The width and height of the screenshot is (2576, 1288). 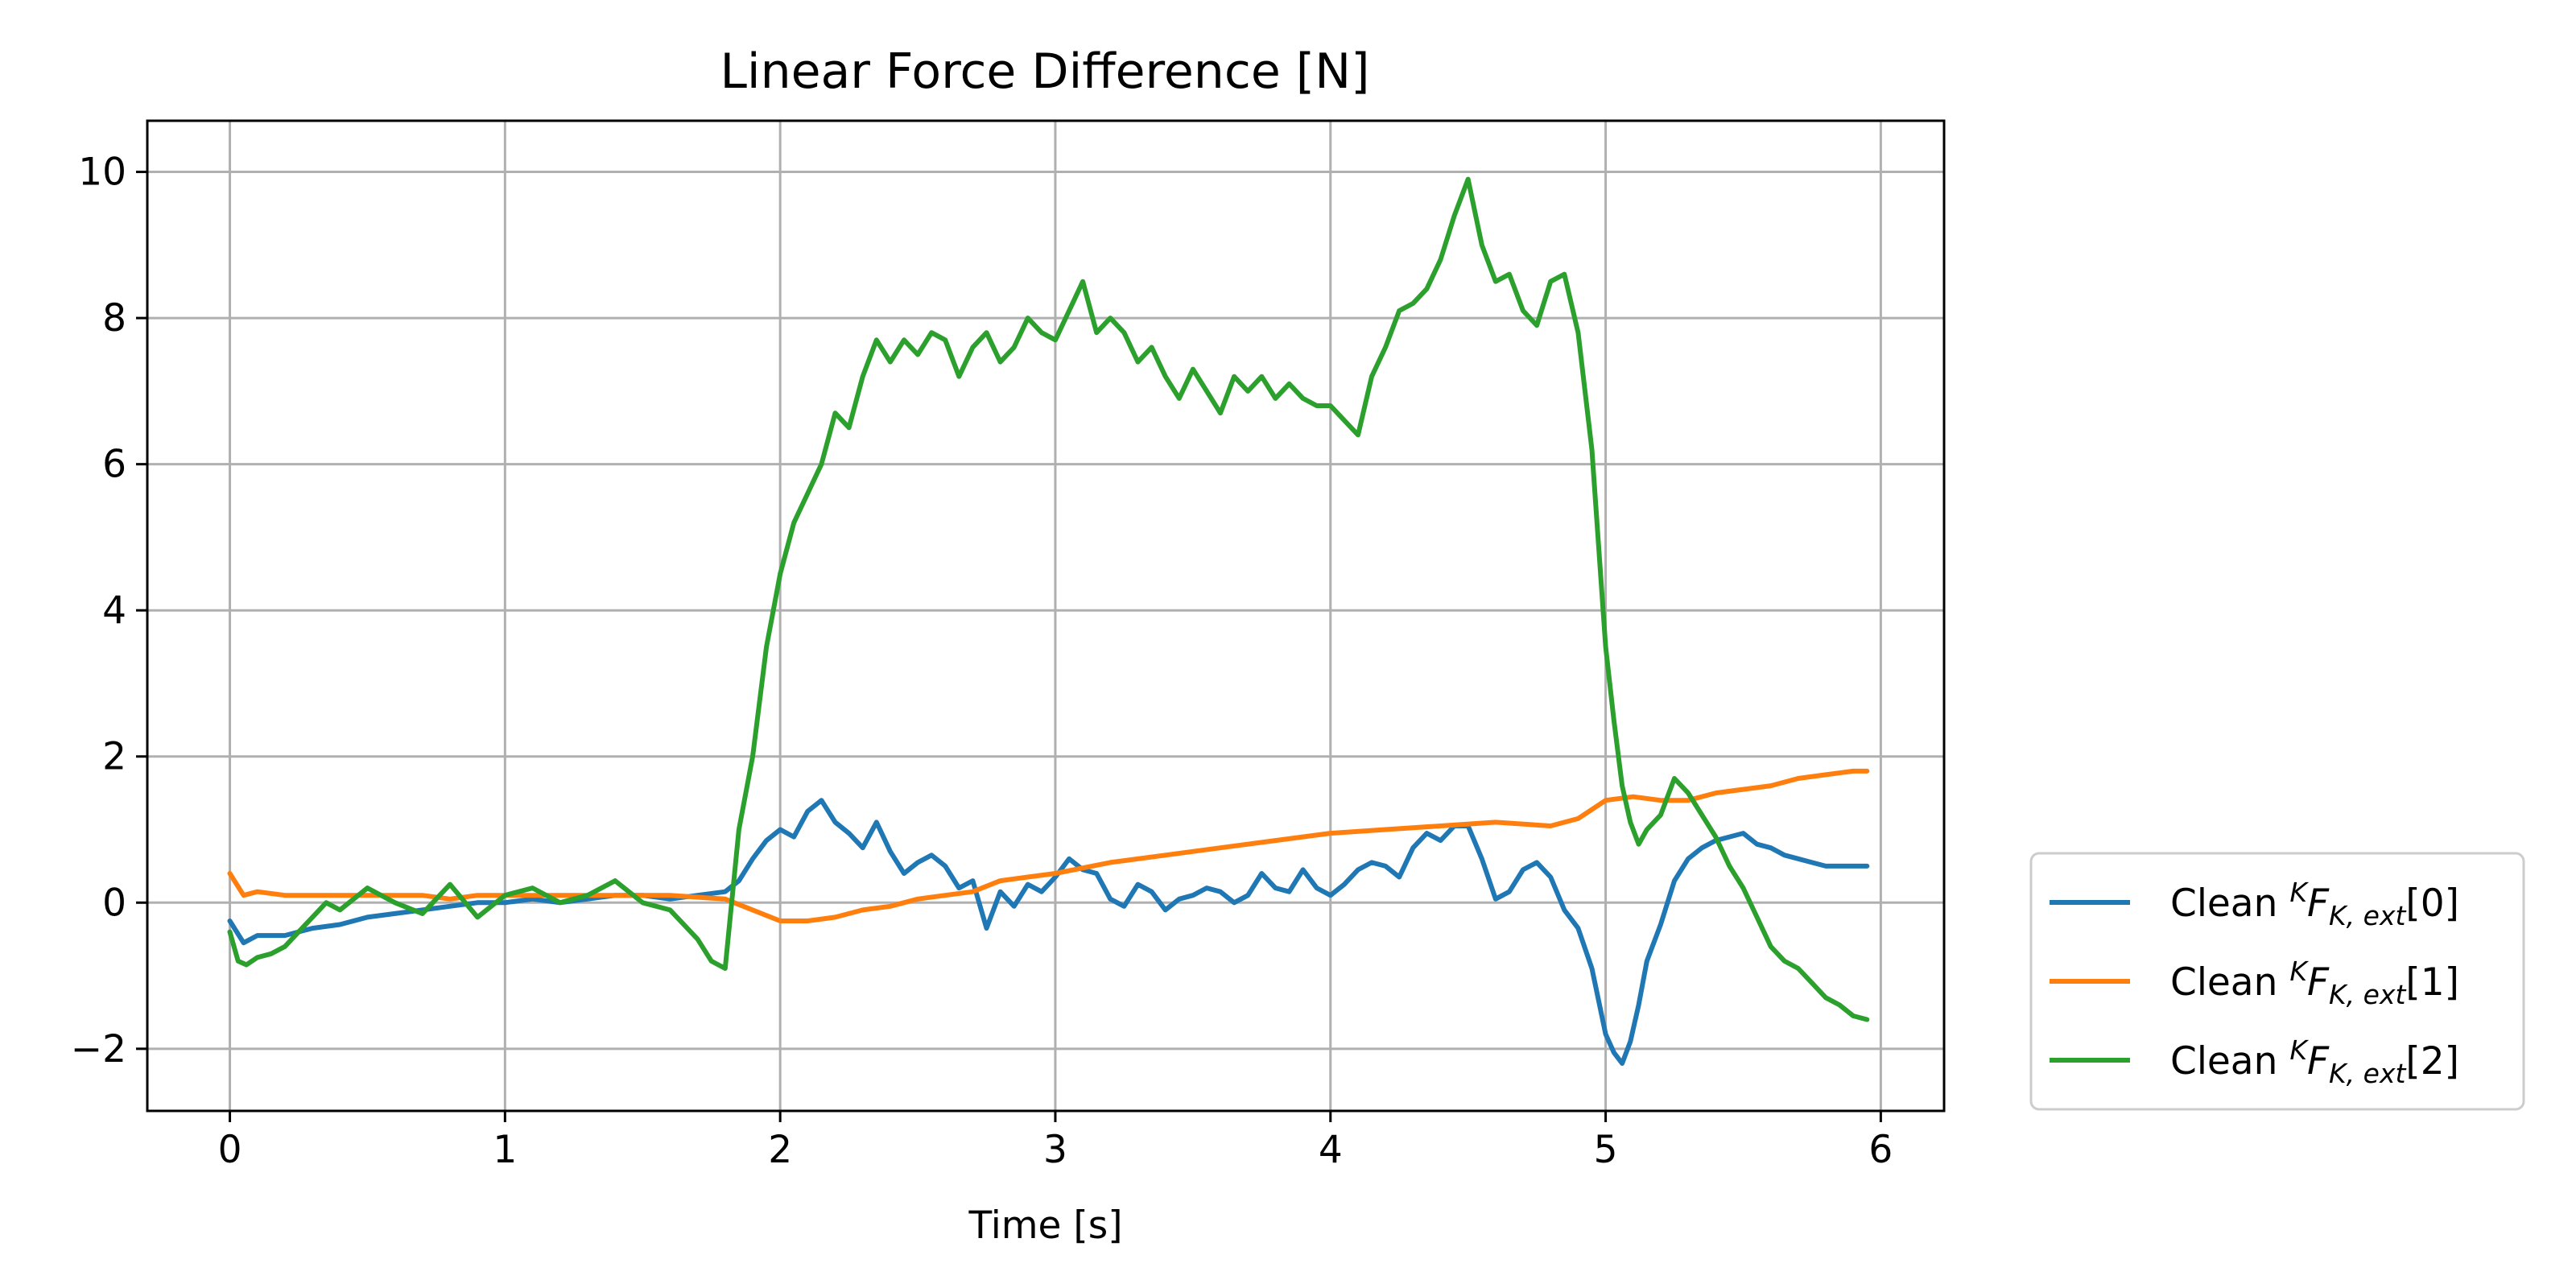 What do you see at coordinates (114, 757) in the screenshot?
I see `y-tick-label: 2` at bounding box center [114, 757].